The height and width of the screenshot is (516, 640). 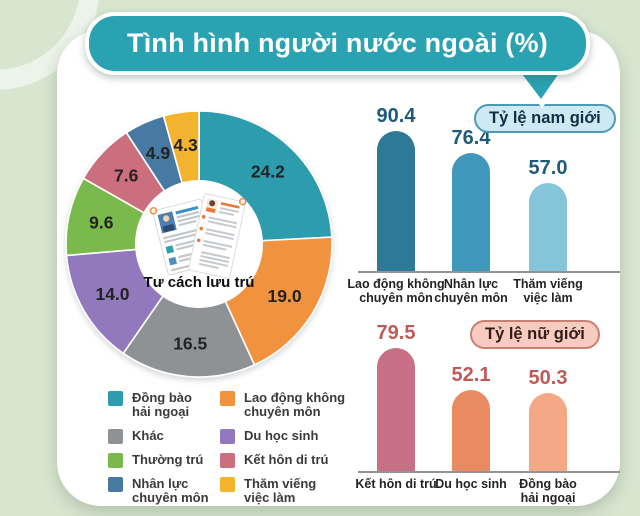 I want to click on female-bar-group: 79.5, so click(x=396, y=396).